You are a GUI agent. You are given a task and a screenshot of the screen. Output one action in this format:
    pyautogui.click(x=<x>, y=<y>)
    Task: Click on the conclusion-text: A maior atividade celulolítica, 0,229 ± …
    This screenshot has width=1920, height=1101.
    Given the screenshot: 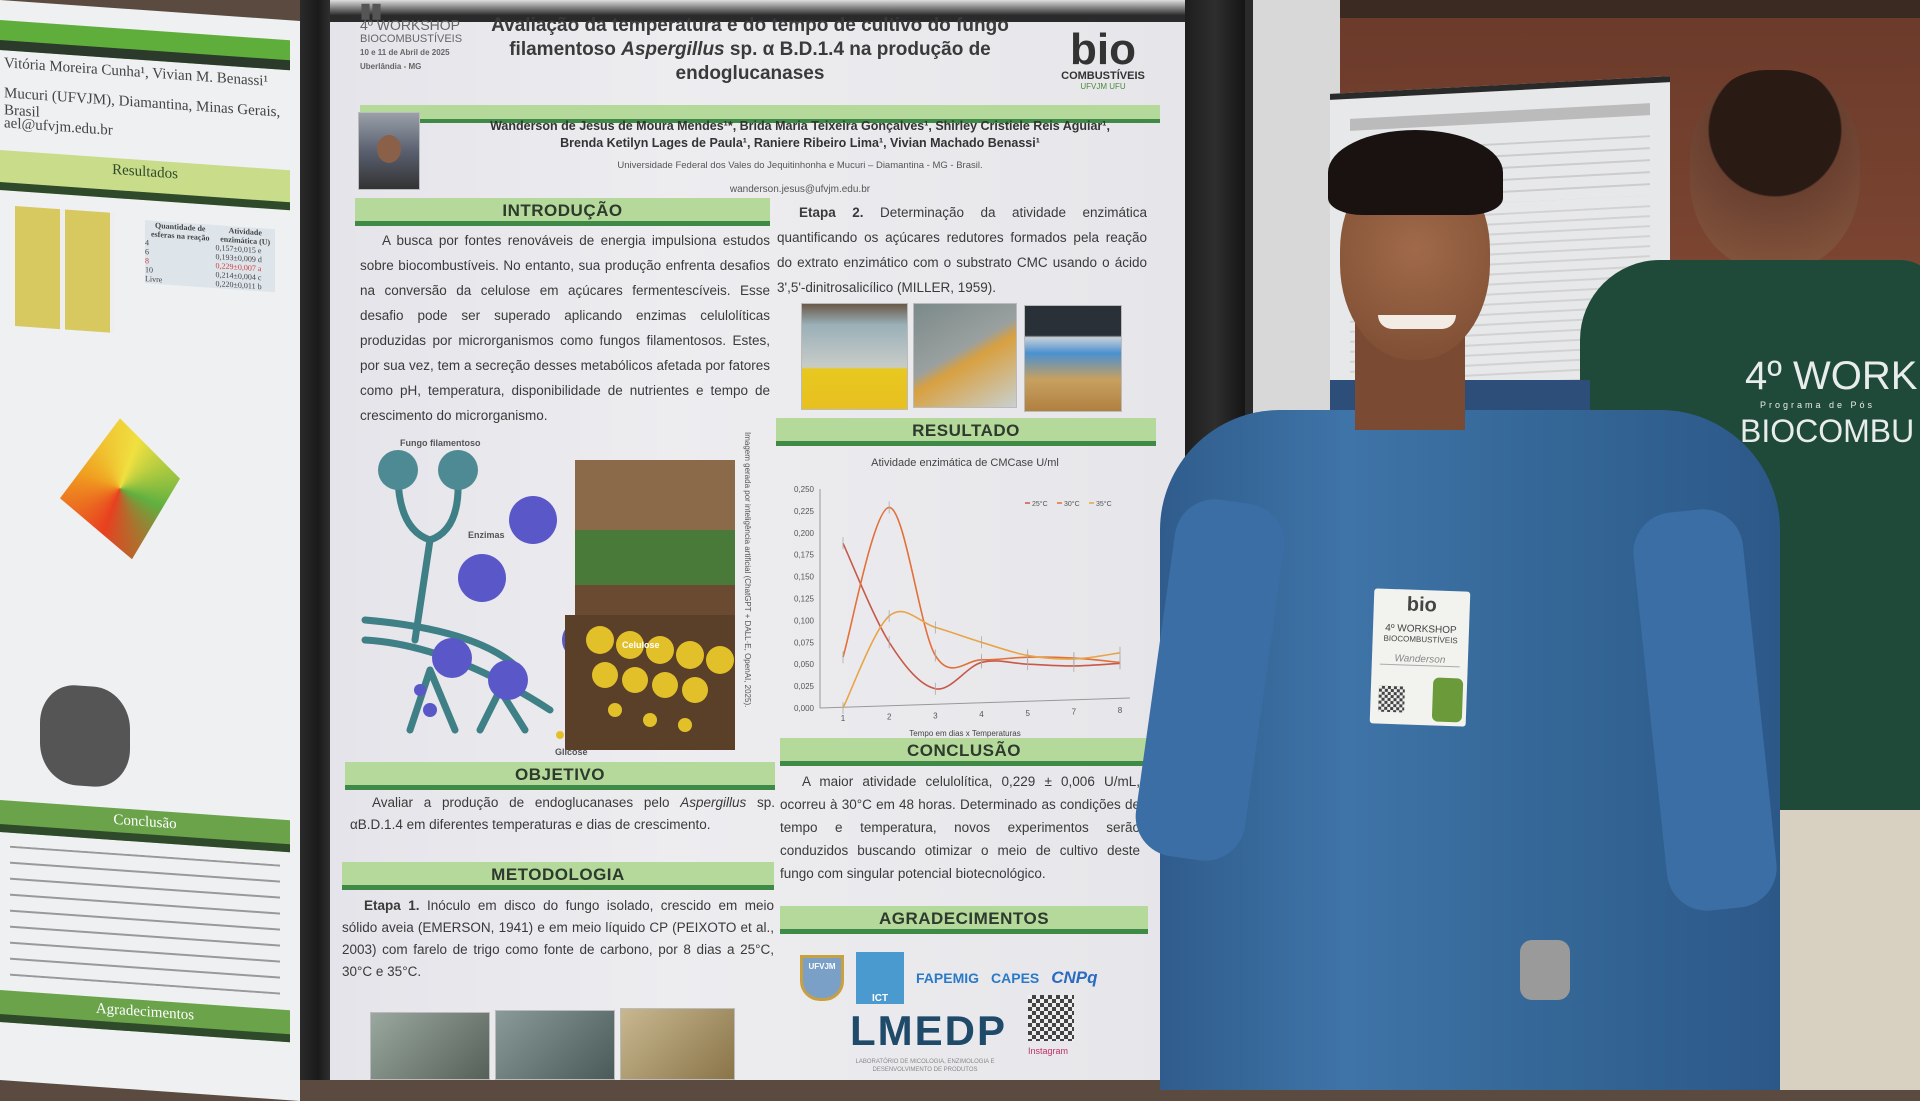 What is the action you would take?
    pyautogui.click(x=960, y=827)
    